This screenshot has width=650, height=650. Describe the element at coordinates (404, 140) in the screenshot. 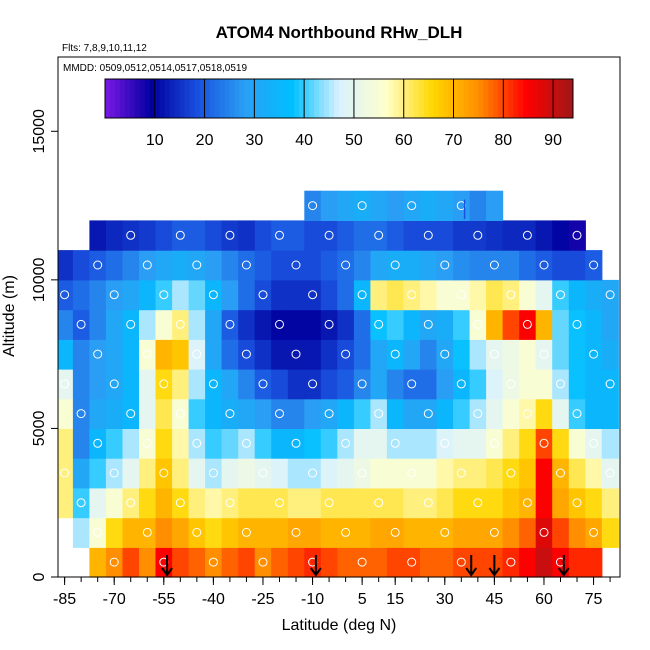

I see `colorbar-tick-label: 60` at that location.